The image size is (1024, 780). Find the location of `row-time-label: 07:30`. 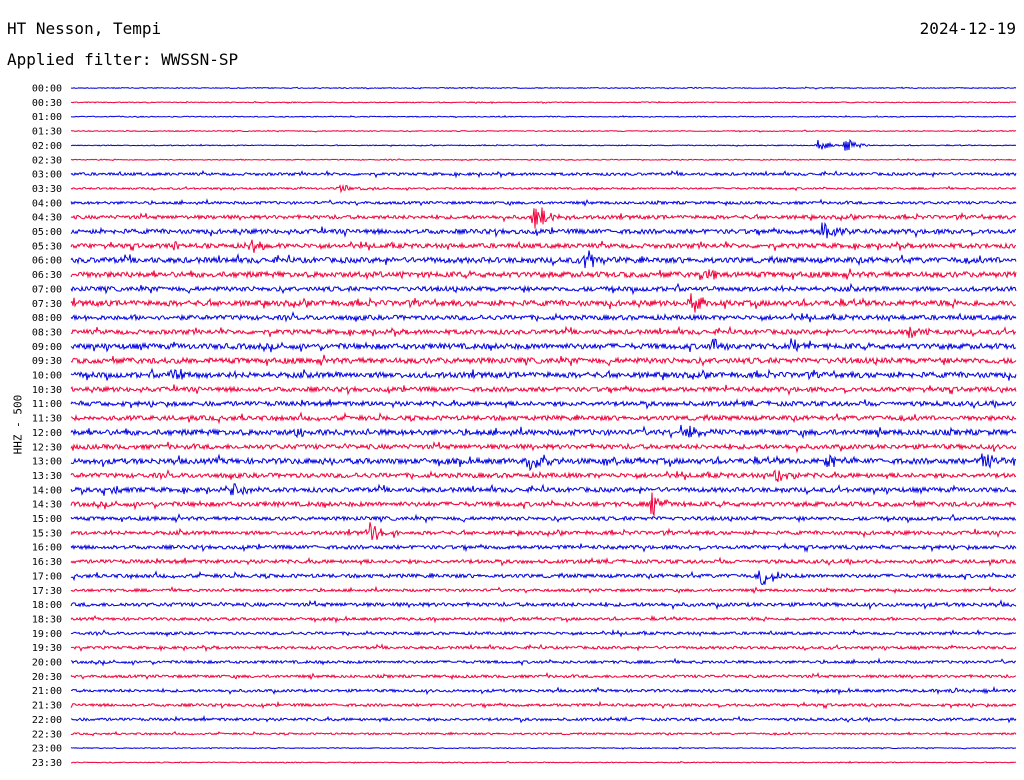

row-time-label: 07:30 is located at coordinates (47, 304).